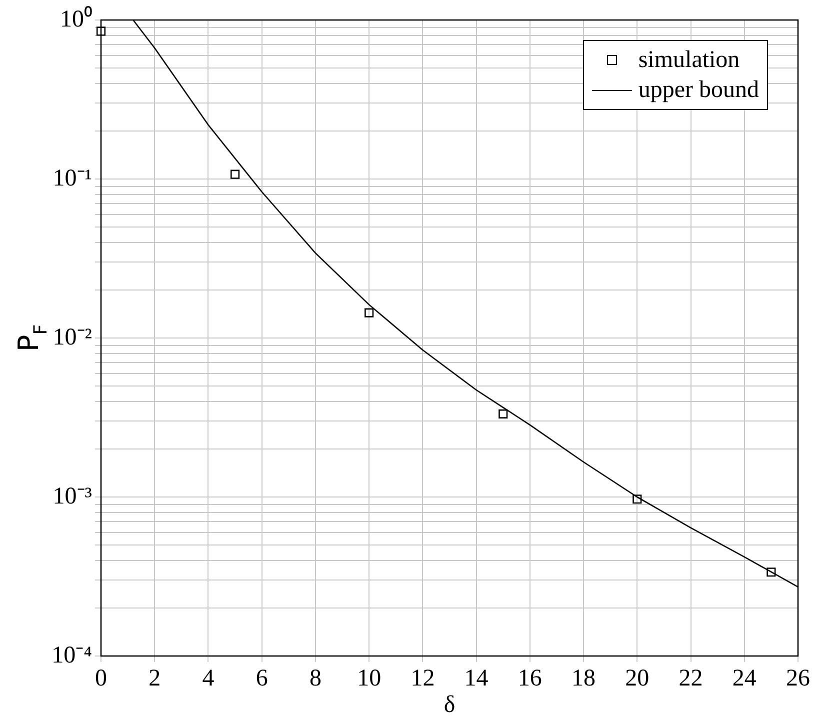  What do you see at coordinates (72, 178) in the screenshot?
I see `y-tick-label: 10⁻¹` at bounding box center [72, 178].